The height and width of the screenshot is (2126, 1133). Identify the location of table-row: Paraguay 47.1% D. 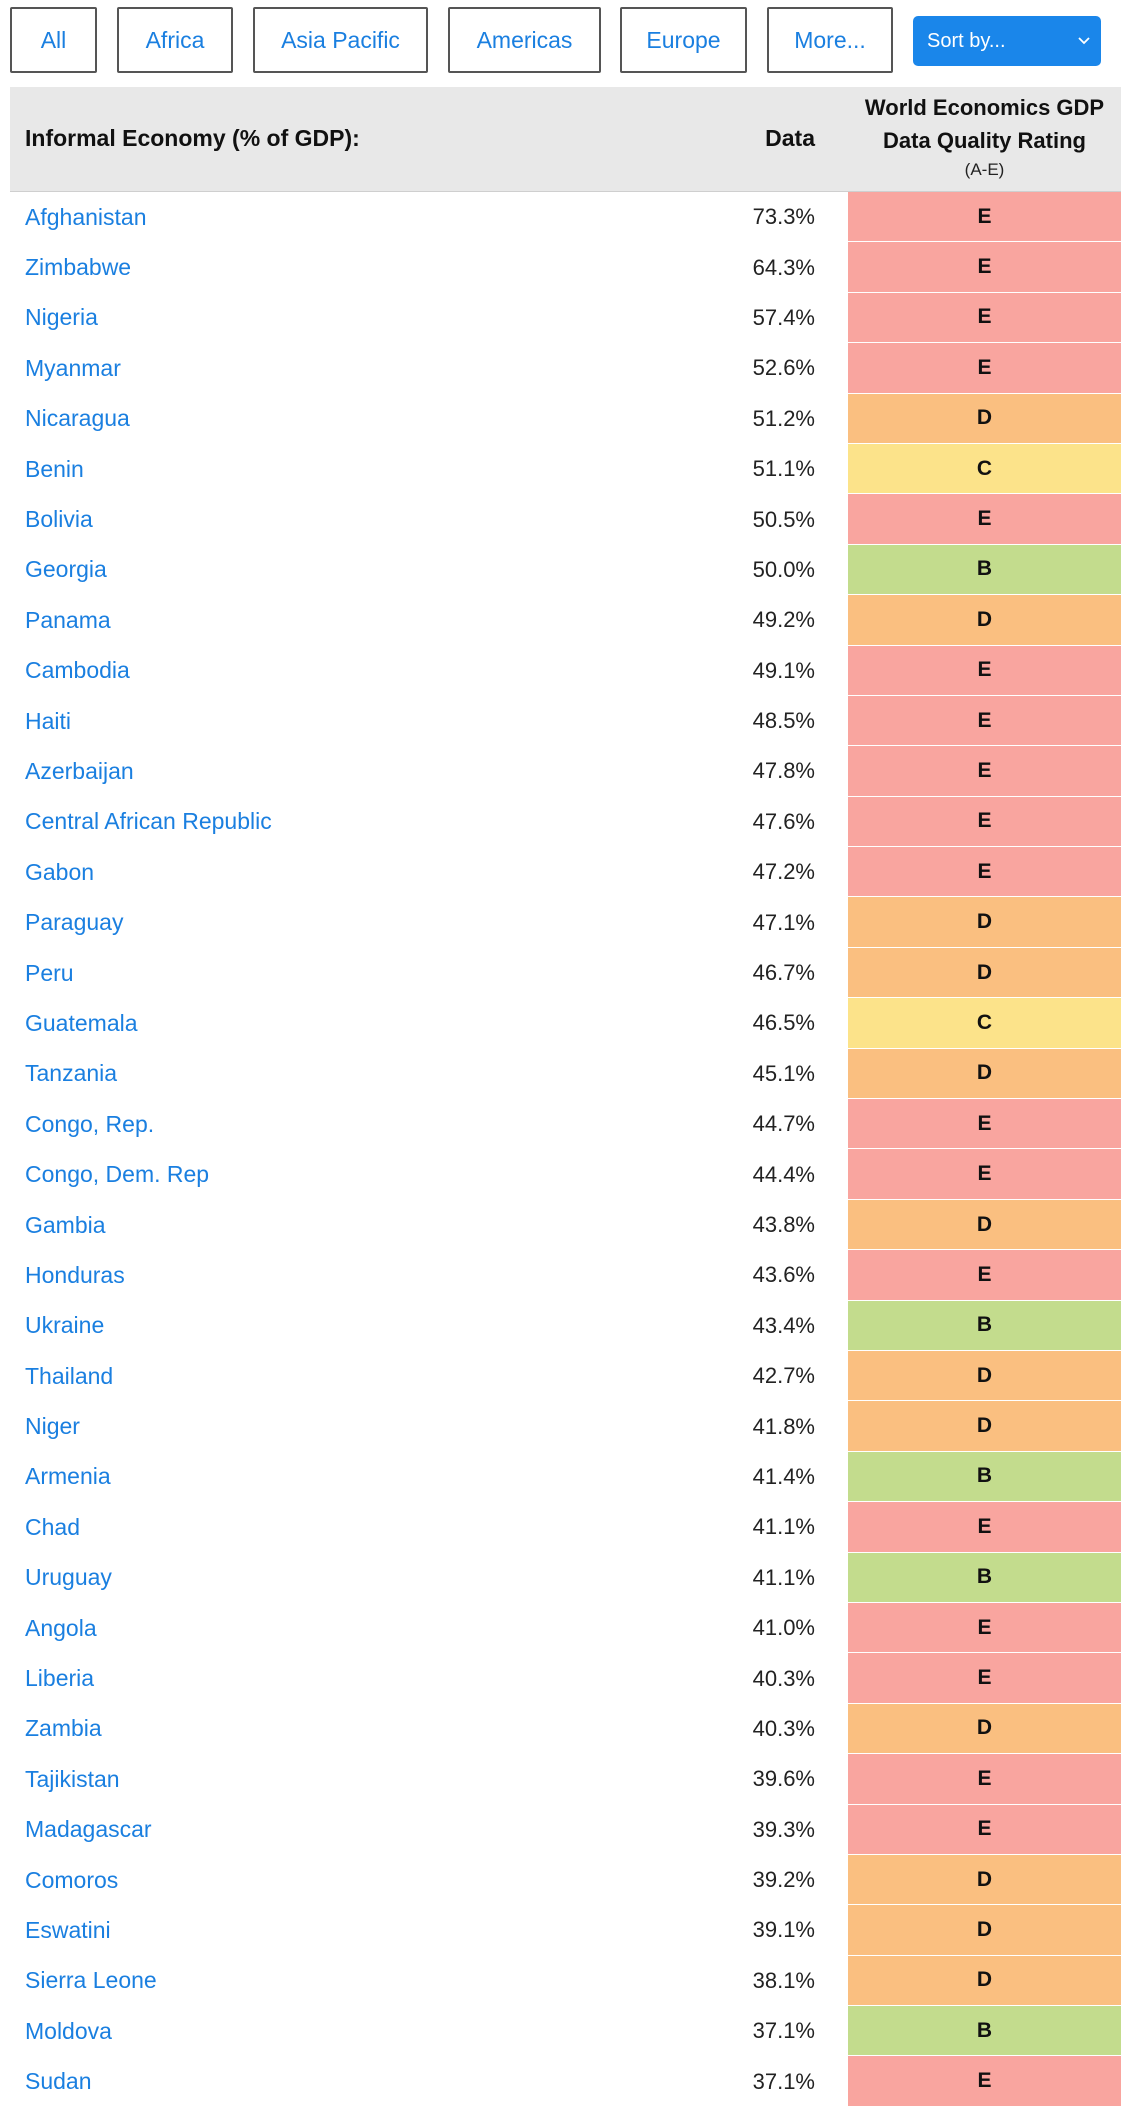
(565, 922).